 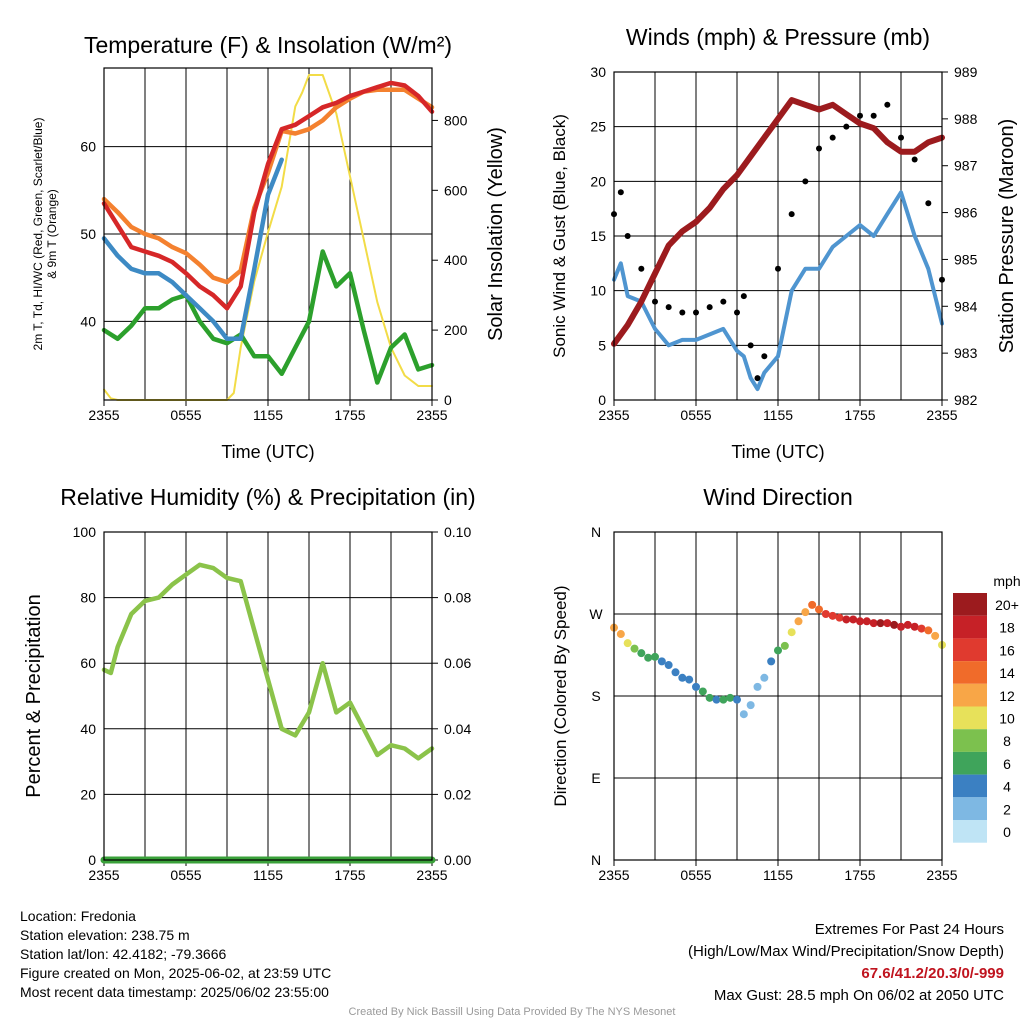 What do you see at coordinates (192, 249) in the screenshot?
I see `series-dewpoint` at bounding box center [192, 249].